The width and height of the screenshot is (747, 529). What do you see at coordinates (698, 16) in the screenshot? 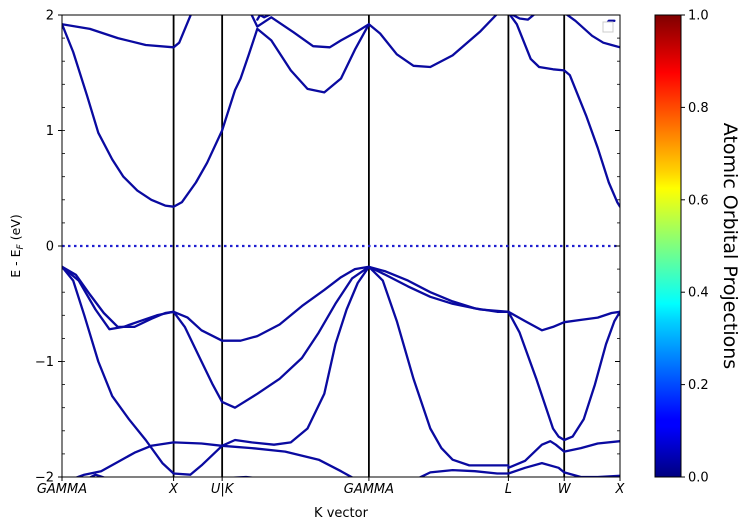
I see `colorbar-tick-label: 1.0` at bounding box center [698, 16].